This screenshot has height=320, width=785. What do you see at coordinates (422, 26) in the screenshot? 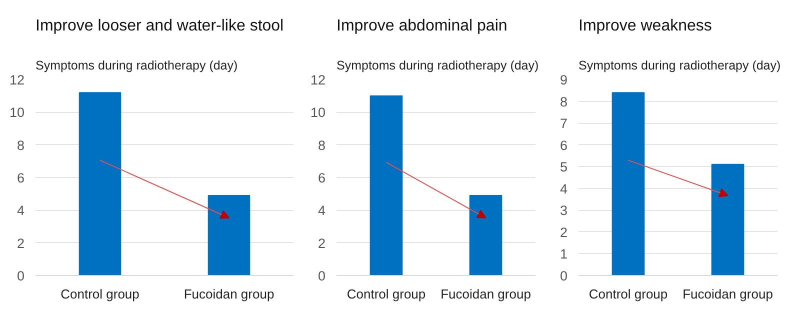
I see `chart-title: Improve abdominal pain` at bounding box center [422, 26].